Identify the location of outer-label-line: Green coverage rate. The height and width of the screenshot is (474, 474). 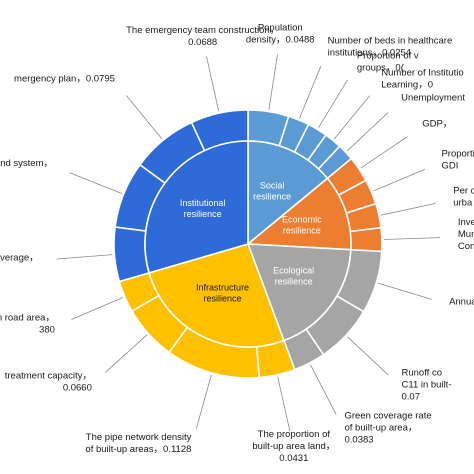
(387, 416).